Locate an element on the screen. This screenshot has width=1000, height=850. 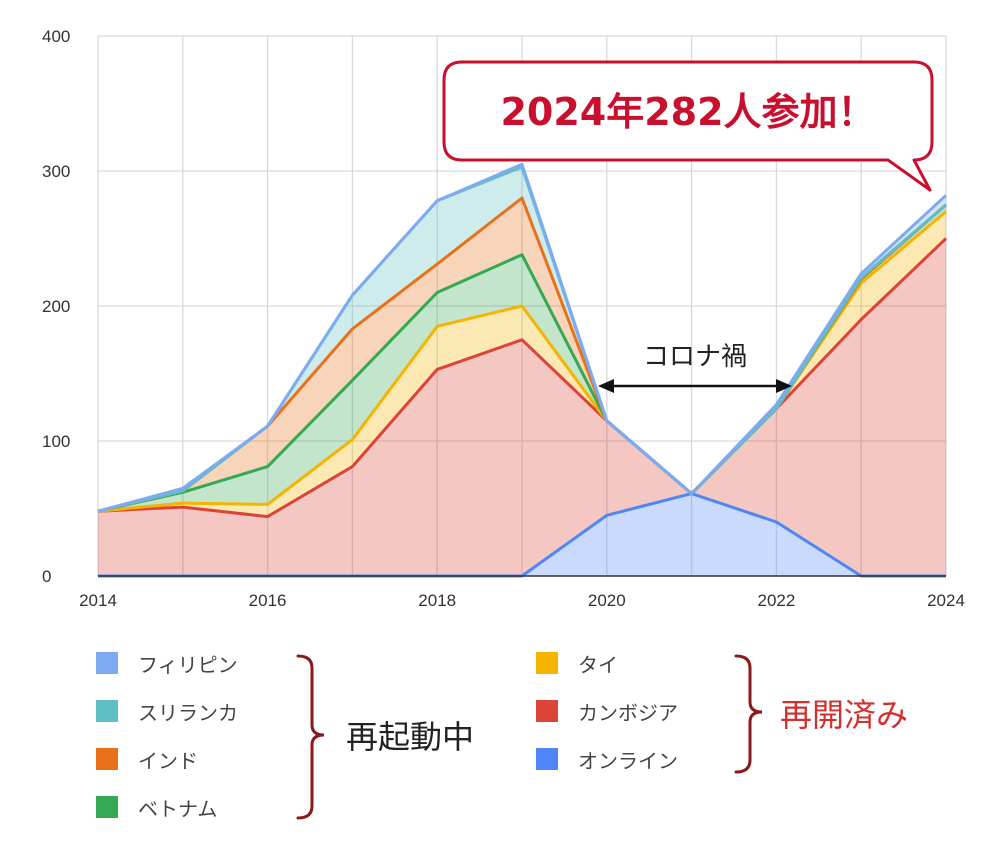
x-tick-label: 2014 is located at coordinates (98, 600).